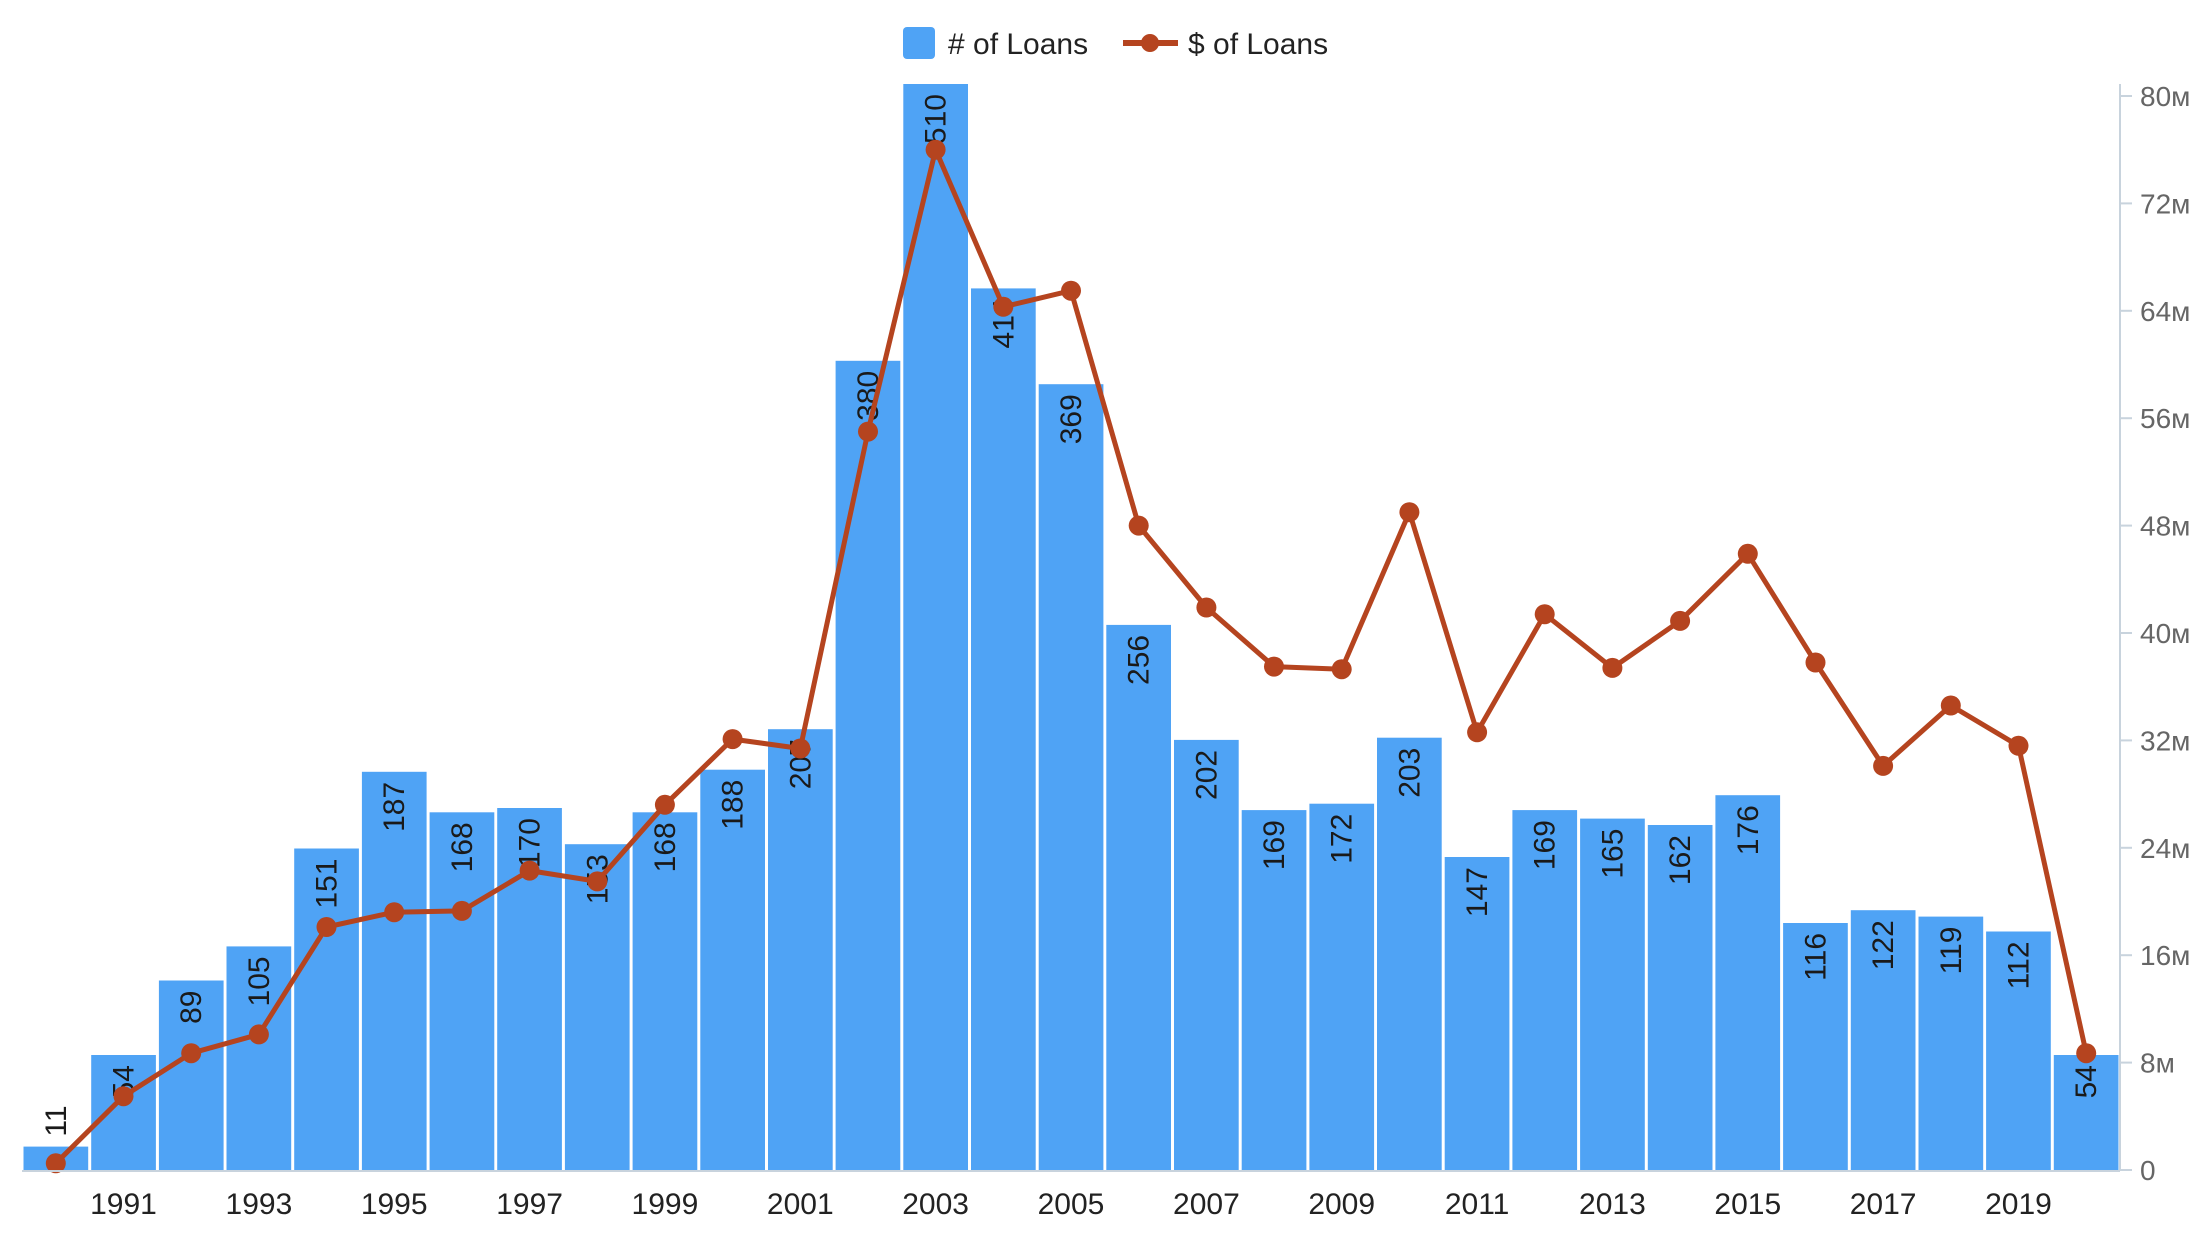  I want to click on bar-label-2009: 172, so click(1342, 839).